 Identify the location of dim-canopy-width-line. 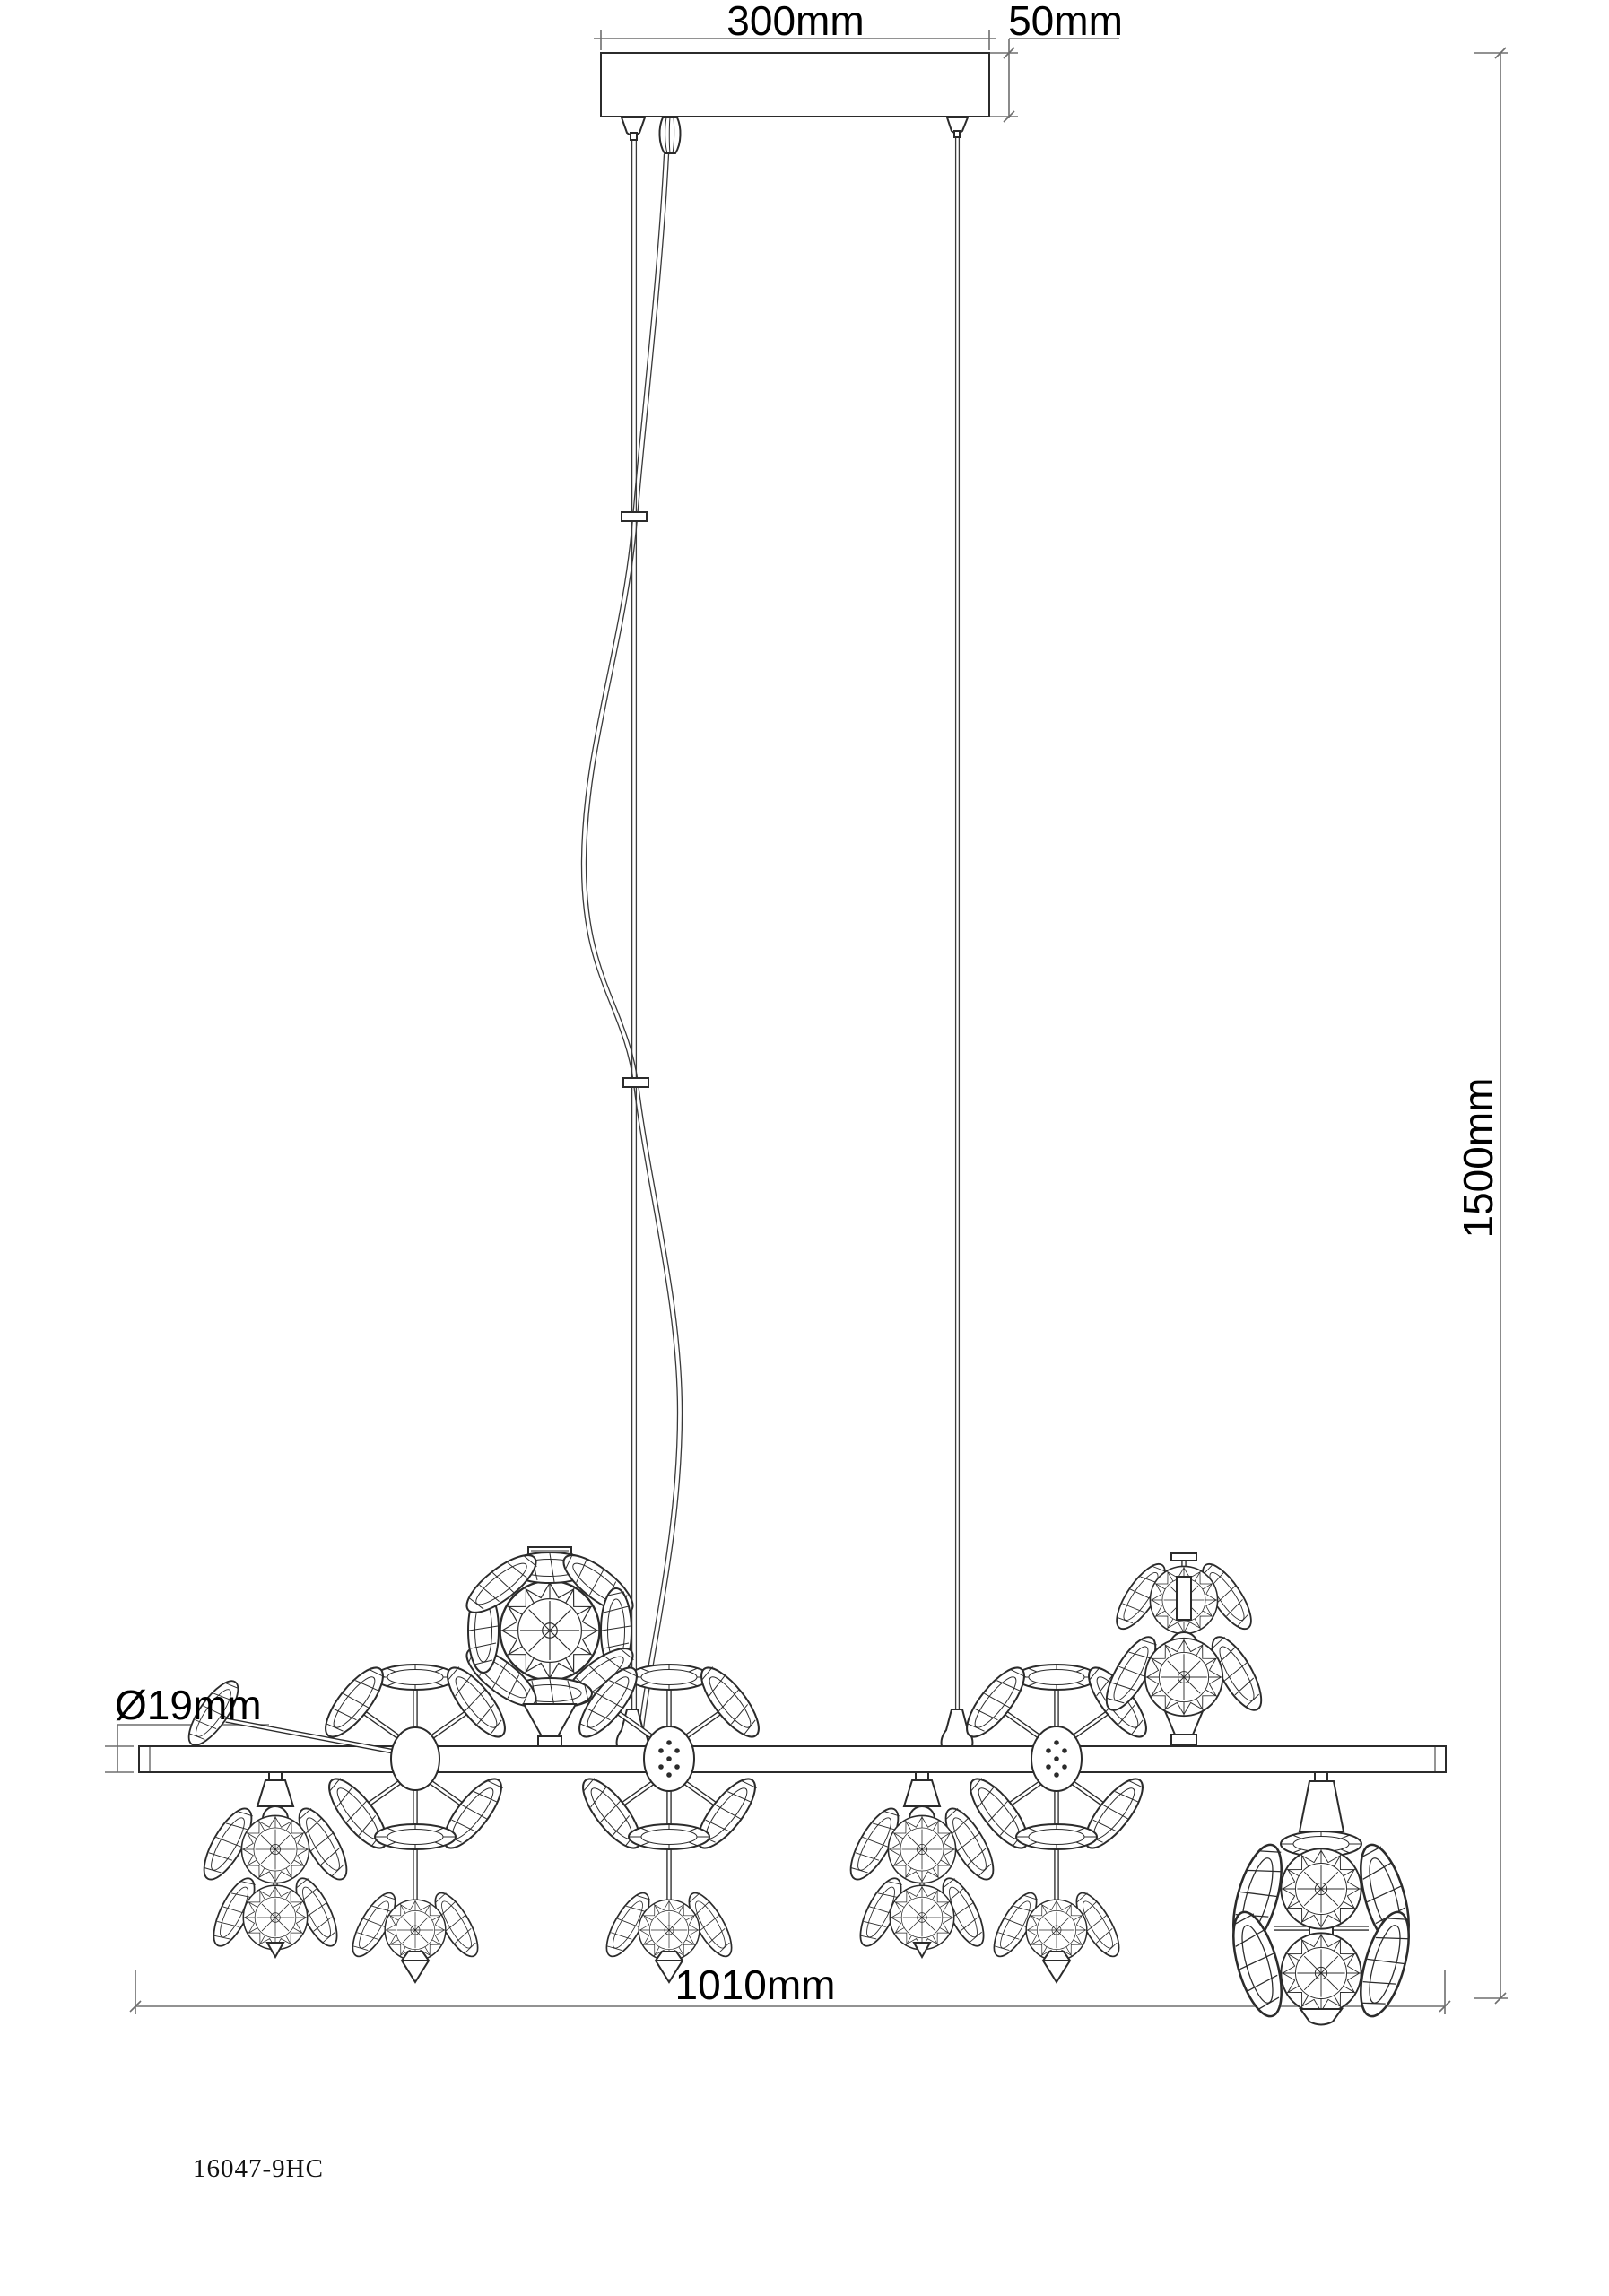
(795, 40).